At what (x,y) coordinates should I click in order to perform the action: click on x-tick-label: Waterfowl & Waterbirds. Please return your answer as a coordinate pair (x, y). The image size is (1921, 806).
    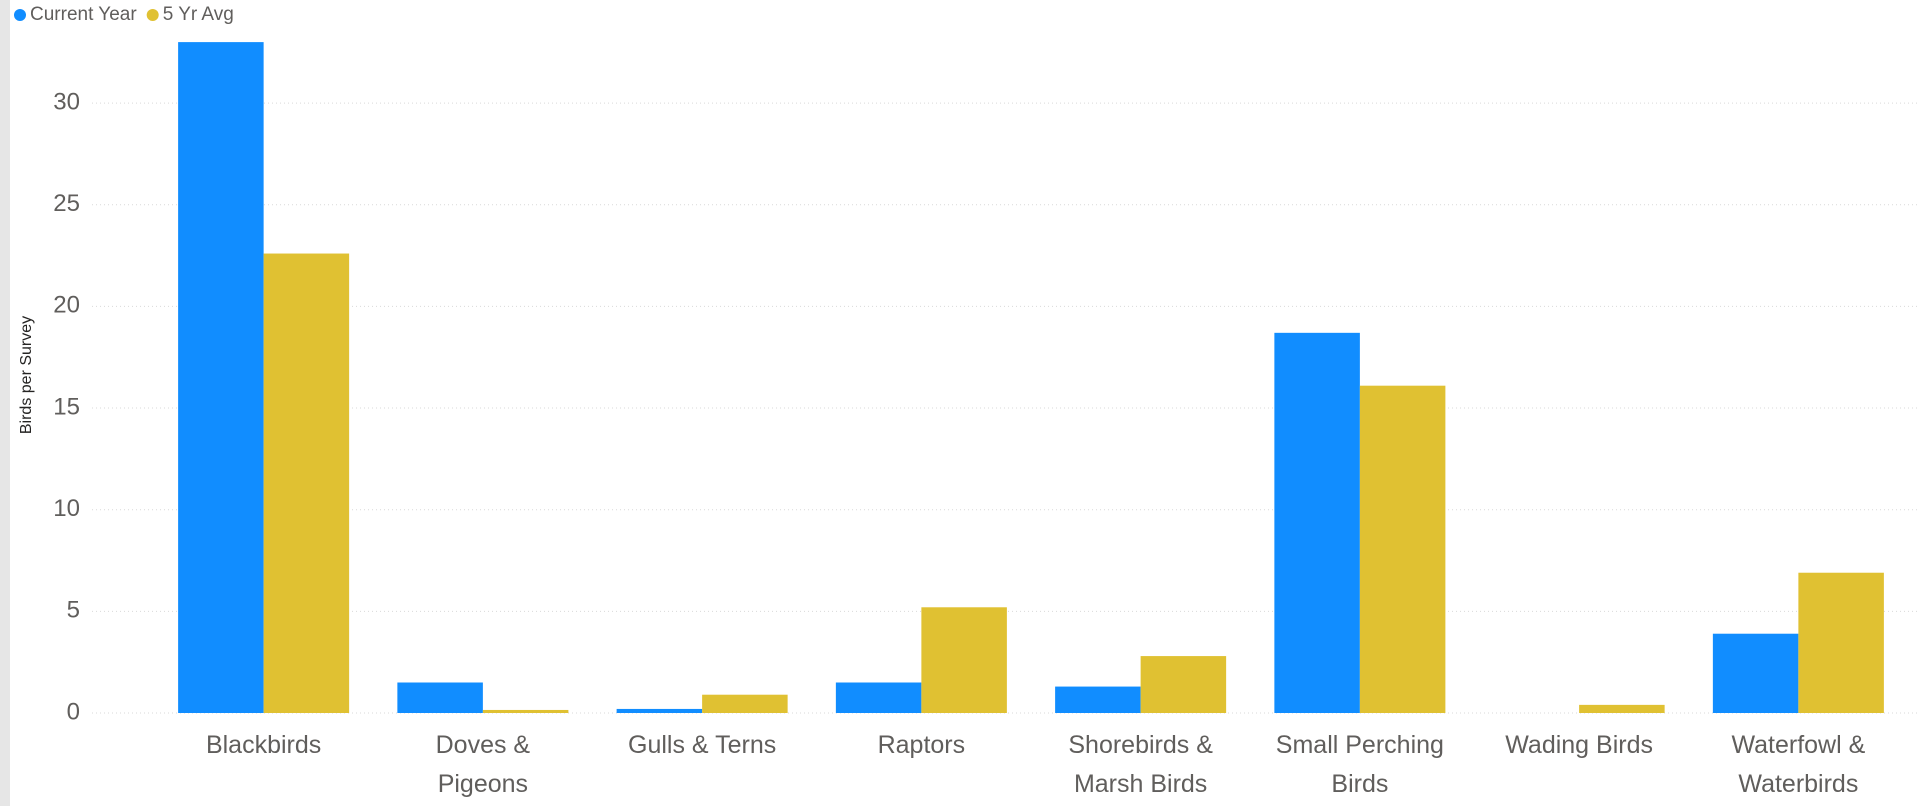
    Looking at the image, I should click on (1798, 764).